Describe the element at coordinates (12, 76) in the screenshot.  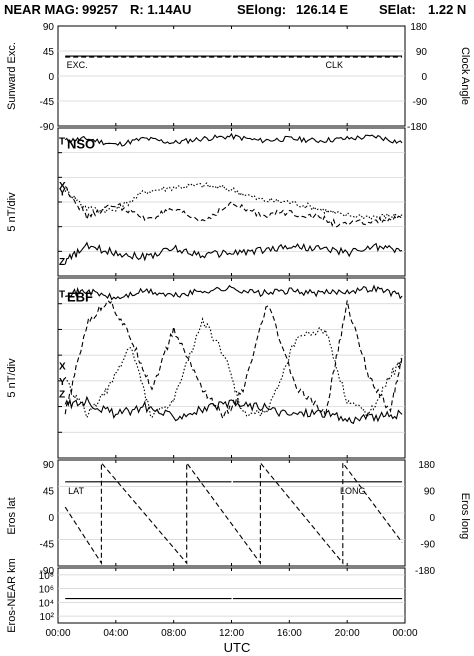
I see `y-axis-label: Sunward Exc.` at that location.